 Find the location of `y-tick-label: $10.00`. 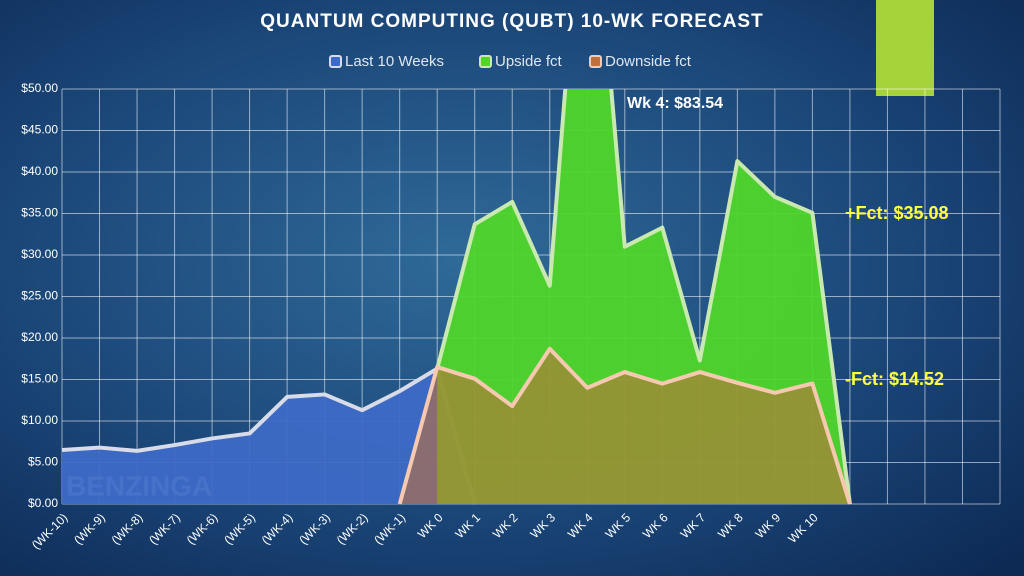

y-tick-label: $10.00 is located at coordinates (39, 420).